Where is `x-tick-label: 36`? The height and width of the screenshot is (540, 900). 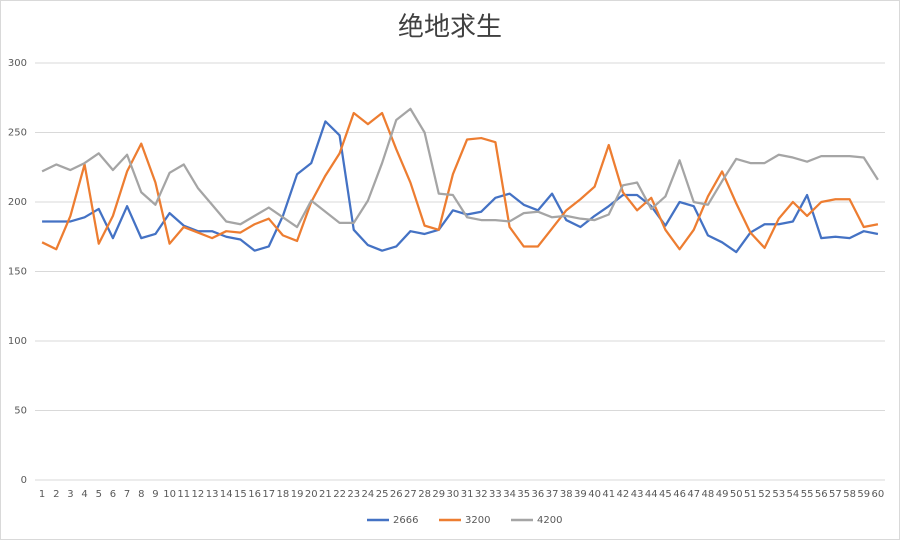 x-tick-label: 36 is located at coordinates (538, 494).